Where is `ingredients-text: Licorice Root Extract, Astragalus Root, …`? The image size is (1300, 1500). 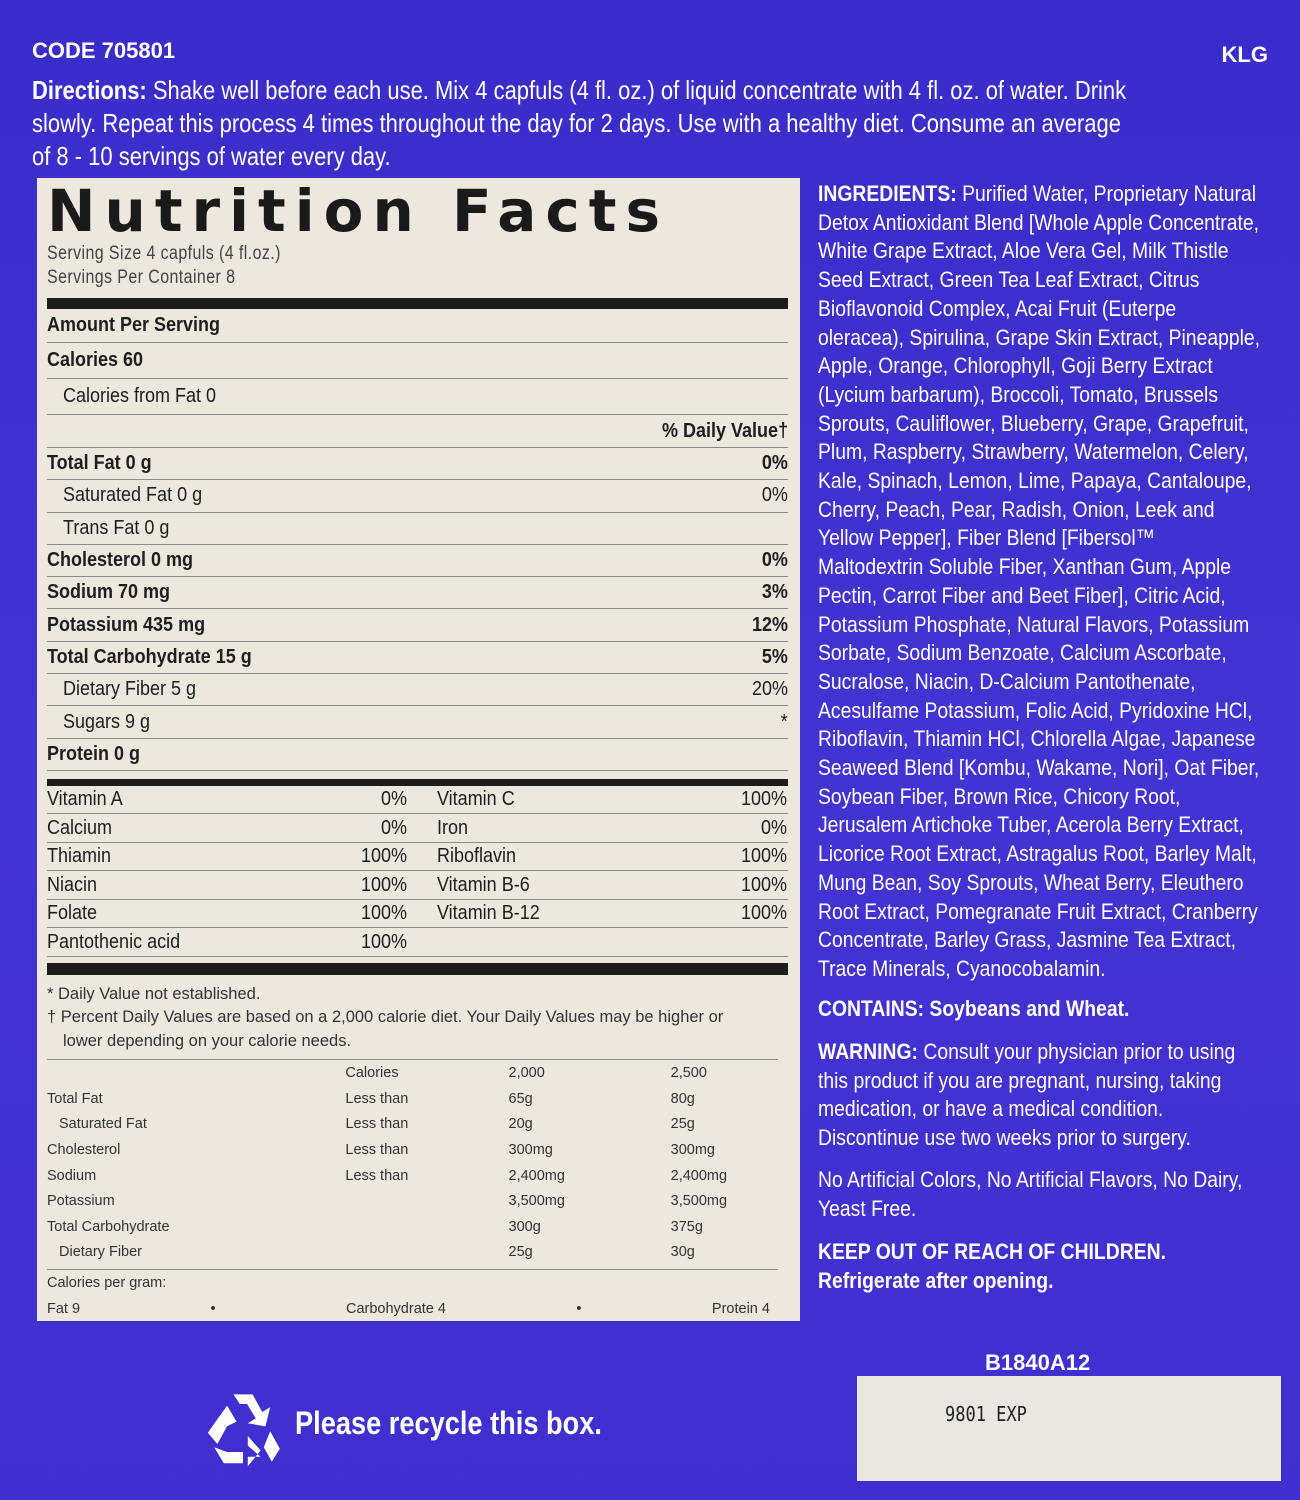 ingredients-text: Licorice Root Extract, Astragalus Root, … is located at coordinates (1037, 854).